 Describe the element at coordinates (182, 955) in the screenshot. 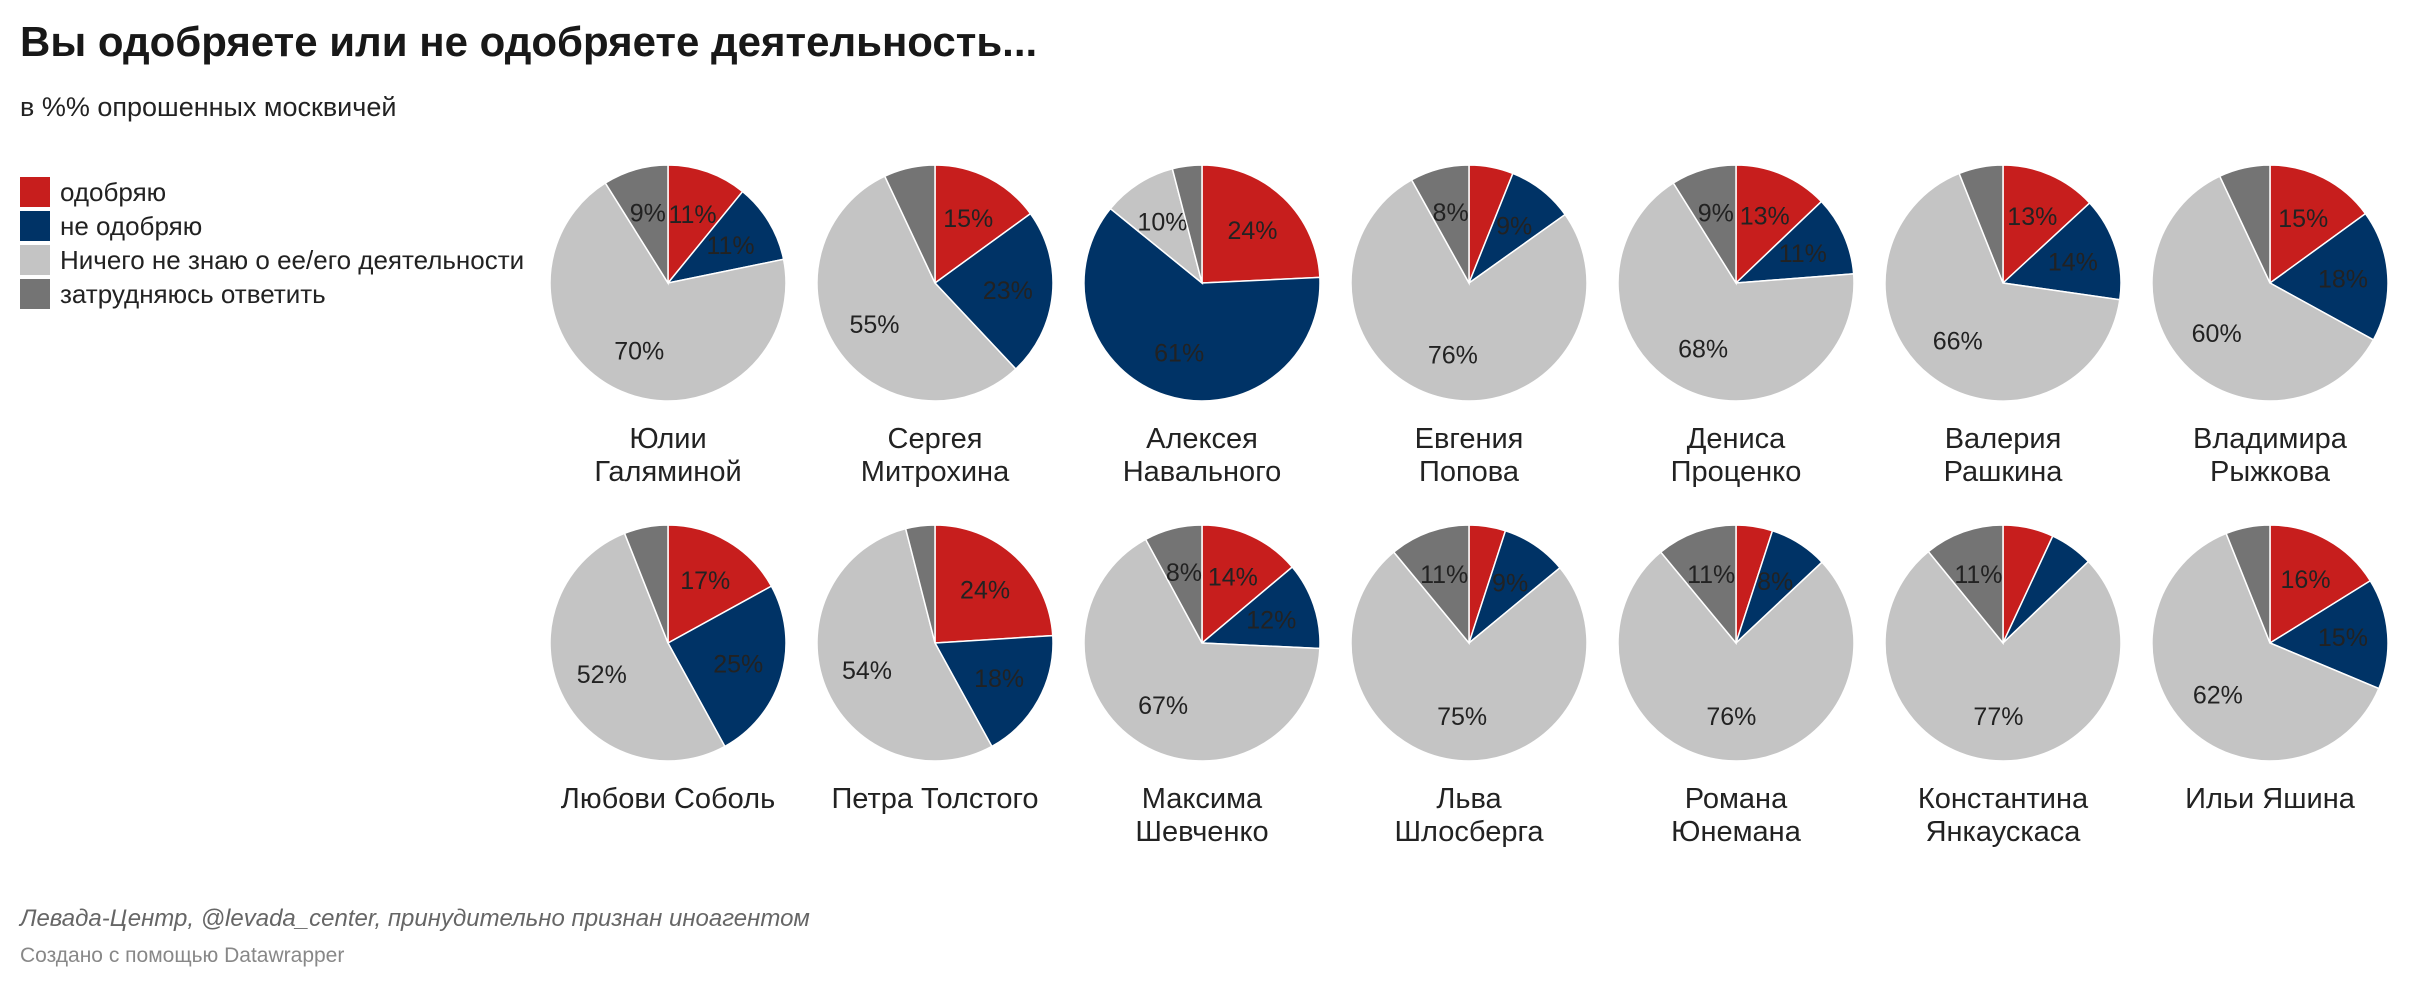

I see `credit-note: Создано с помощью Datawrapper` at that location.